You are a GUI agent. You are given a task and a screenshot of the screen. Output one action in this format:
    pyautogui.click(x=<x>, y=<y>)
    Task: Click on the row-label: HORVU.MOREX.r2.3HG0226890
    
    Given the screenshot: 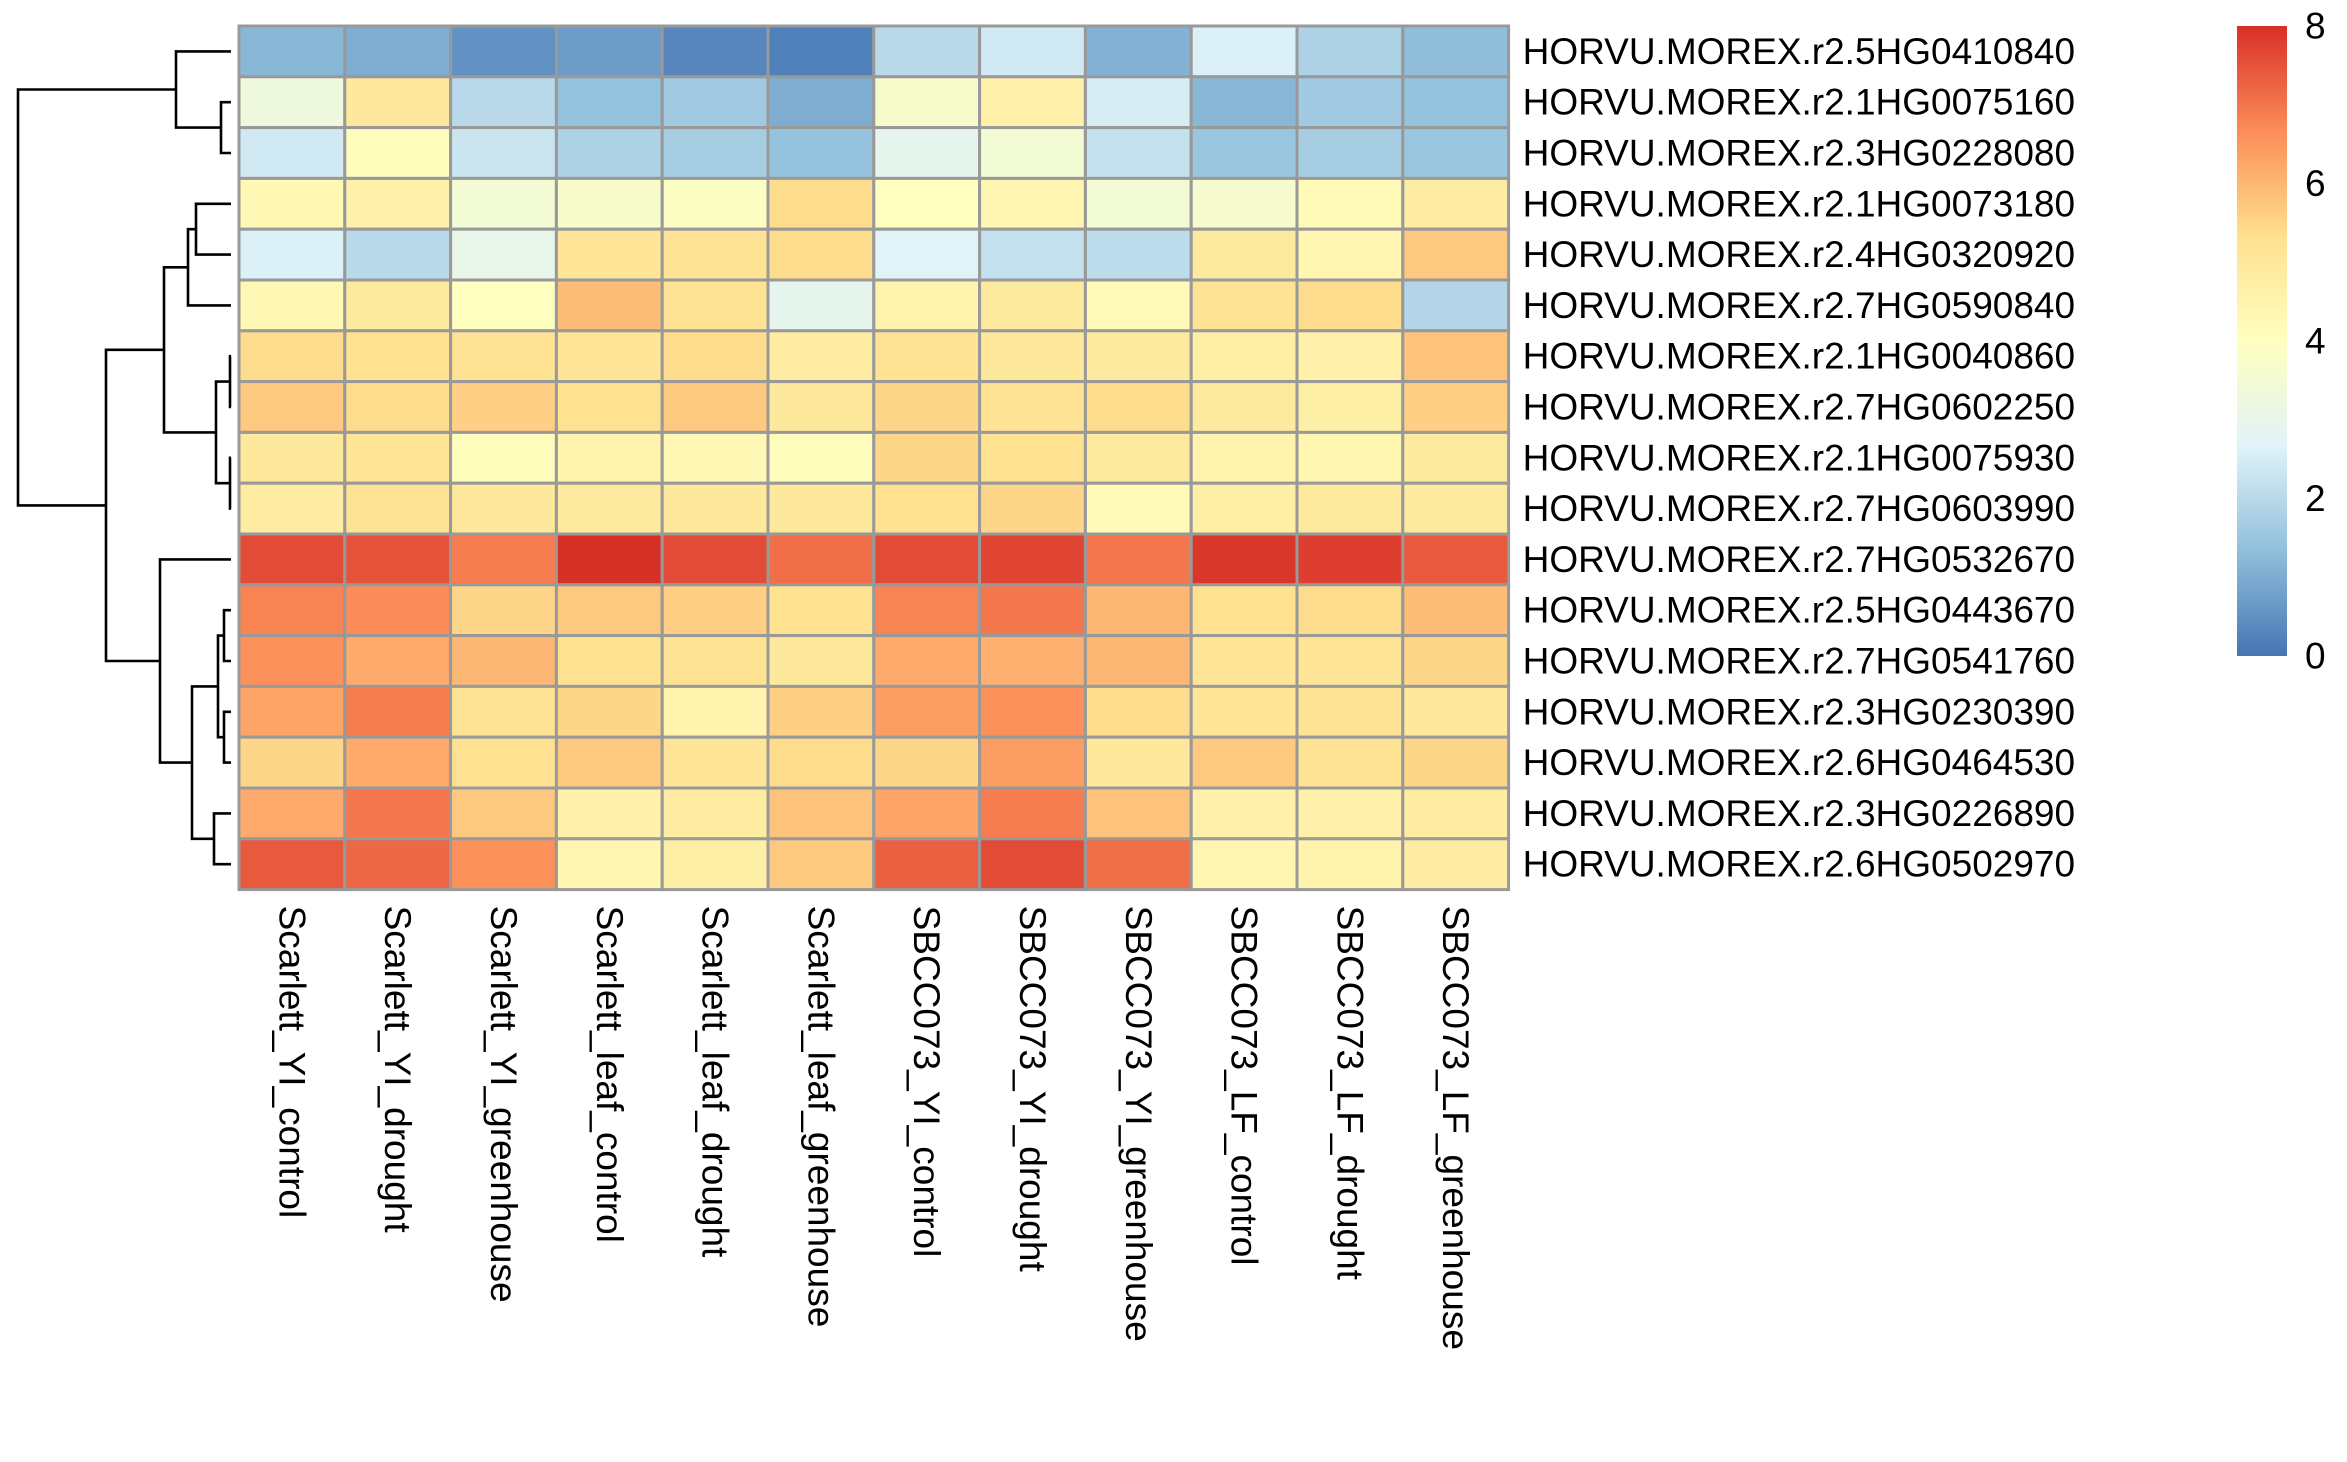 What is the action you would take?
    pyautogui.click(x=1799, y=813)
    